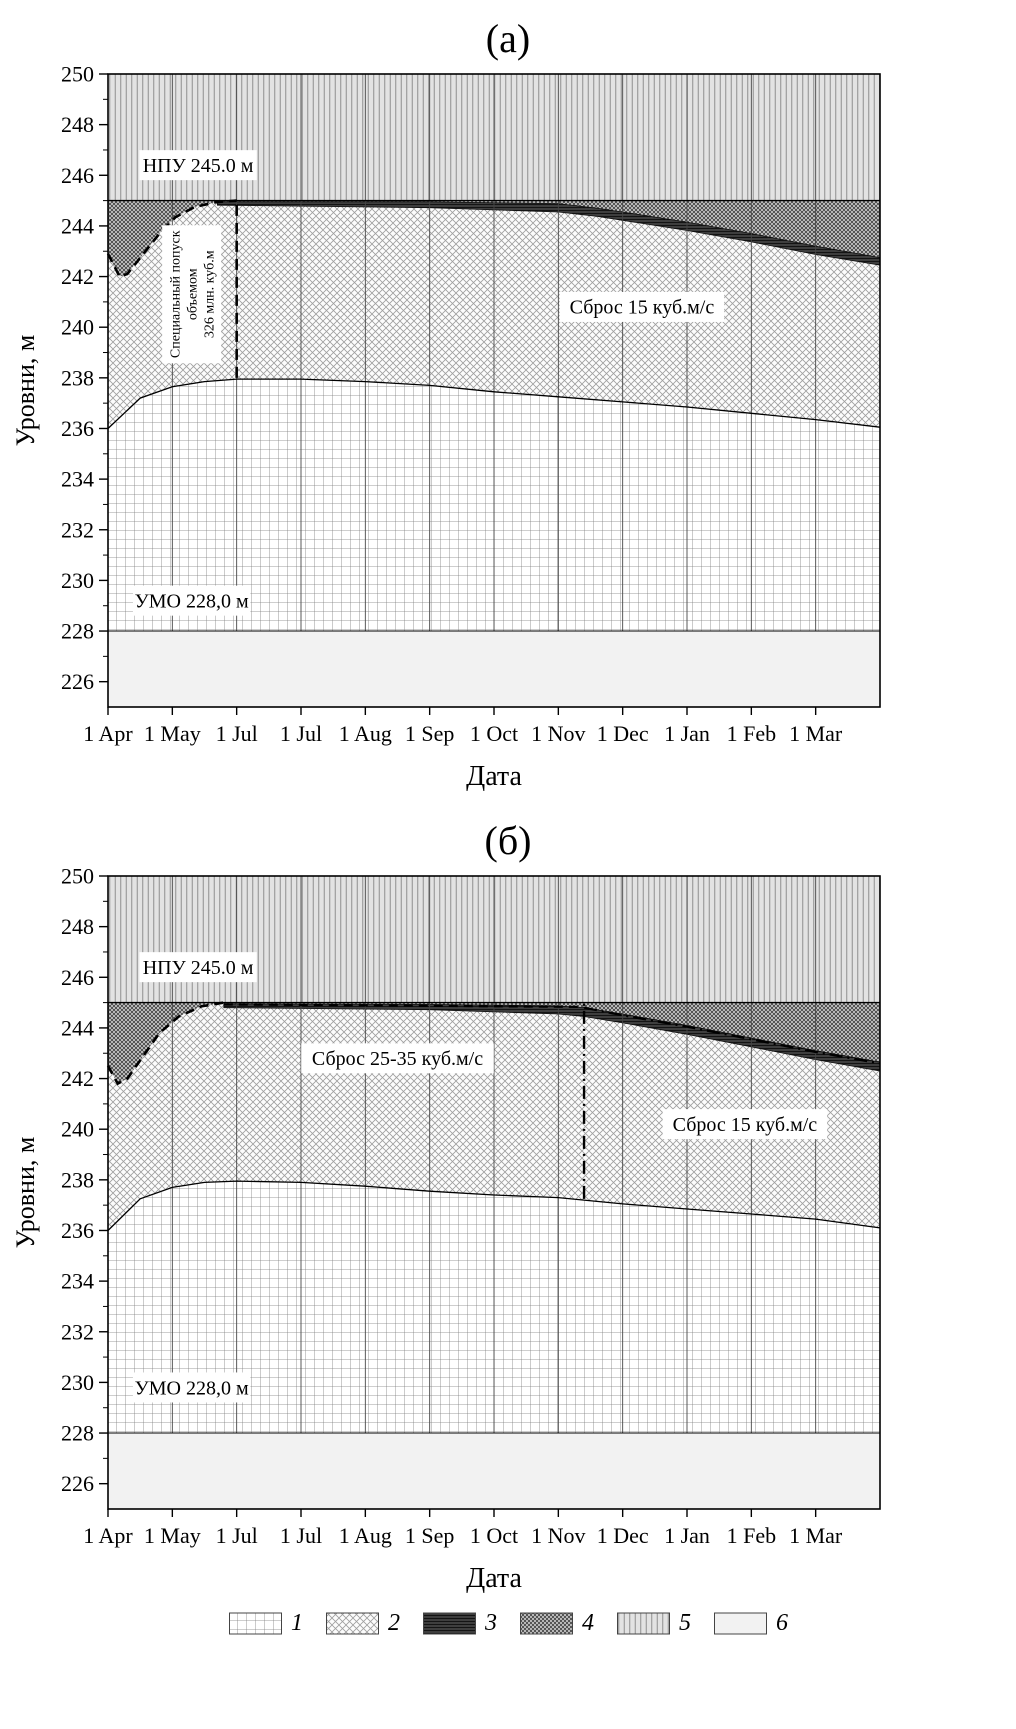  I want to click on annotation-label: Сброс 25-35 куб.м/с, so click(397, 1059).